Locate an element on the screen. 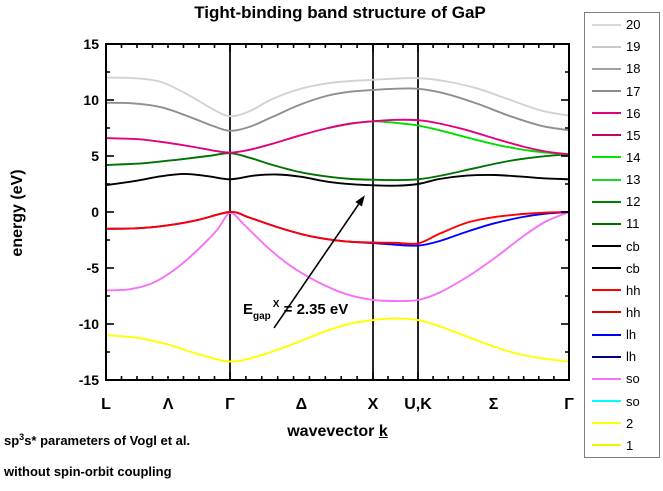  legend-item-hh-12: hh is located at coordinates (622, 290).